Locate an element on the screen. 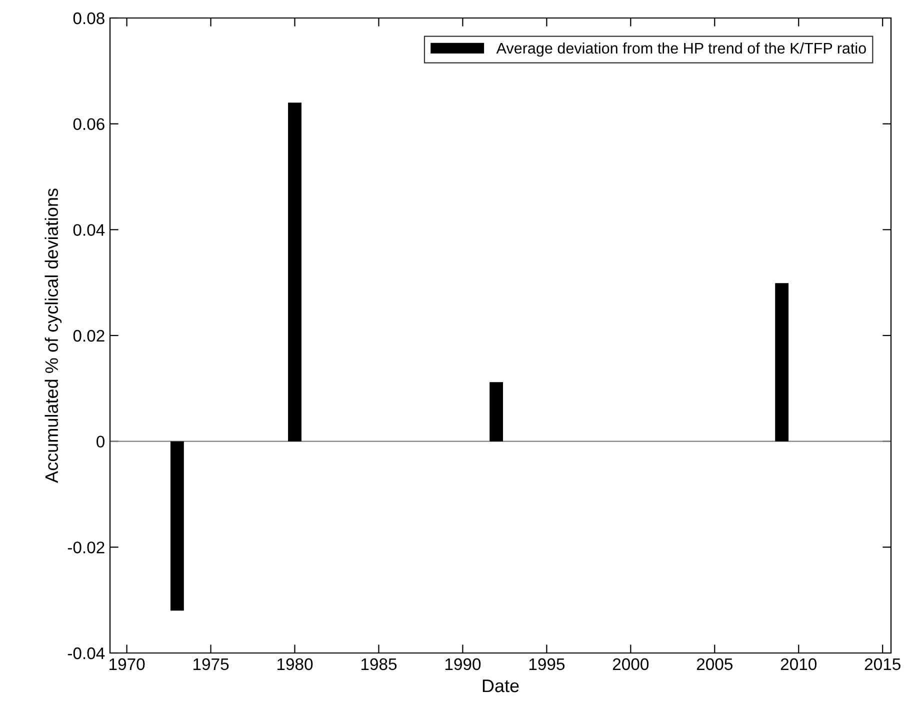  y-tick-label: -0.02 is located at coordinates (86, 548).